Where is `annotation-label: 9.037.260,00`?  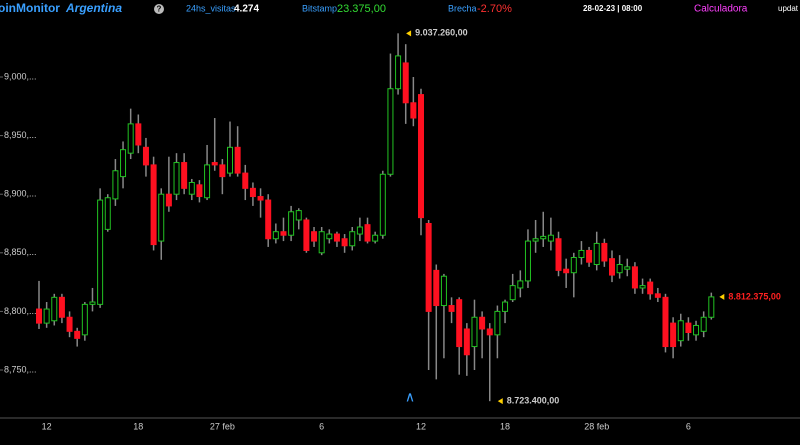
annotation-label: 9.037.260,00 is located at coordinates (441, 33).